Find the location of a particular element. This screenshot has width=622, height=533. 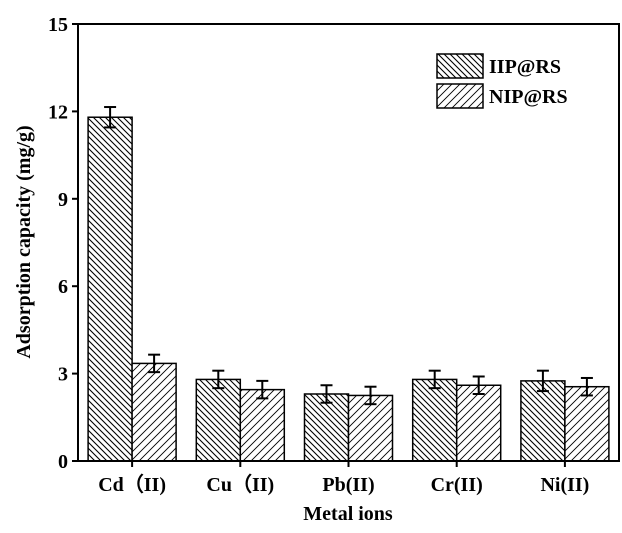

x-tick-label: Pb(II) is located at coordinates (348, 485).